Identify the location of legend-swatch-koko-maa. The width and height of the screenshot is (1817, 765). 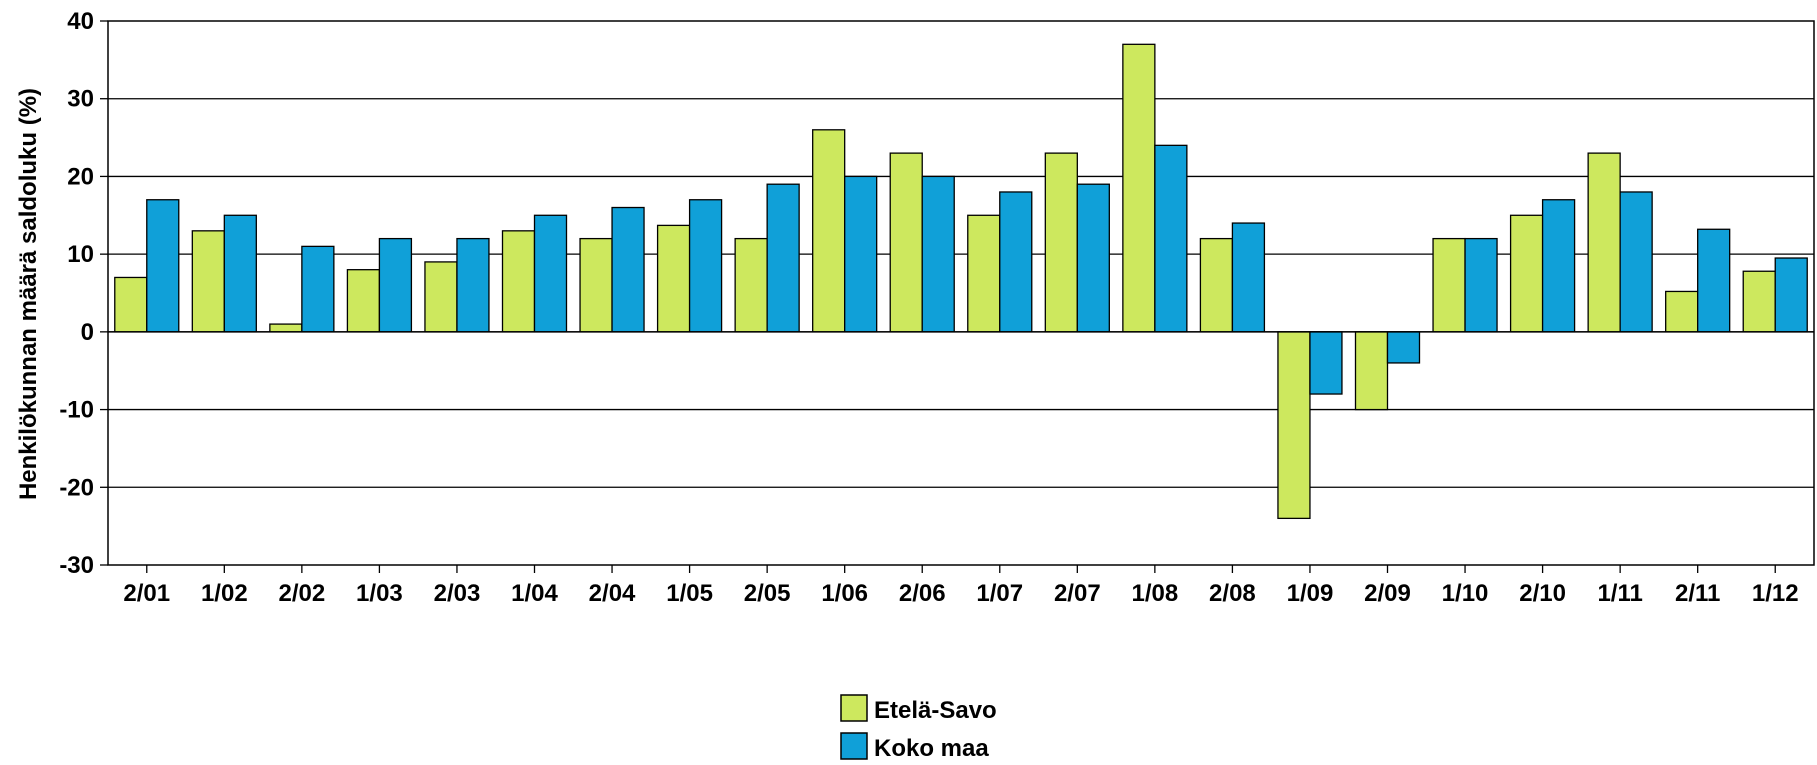
(854, 746).